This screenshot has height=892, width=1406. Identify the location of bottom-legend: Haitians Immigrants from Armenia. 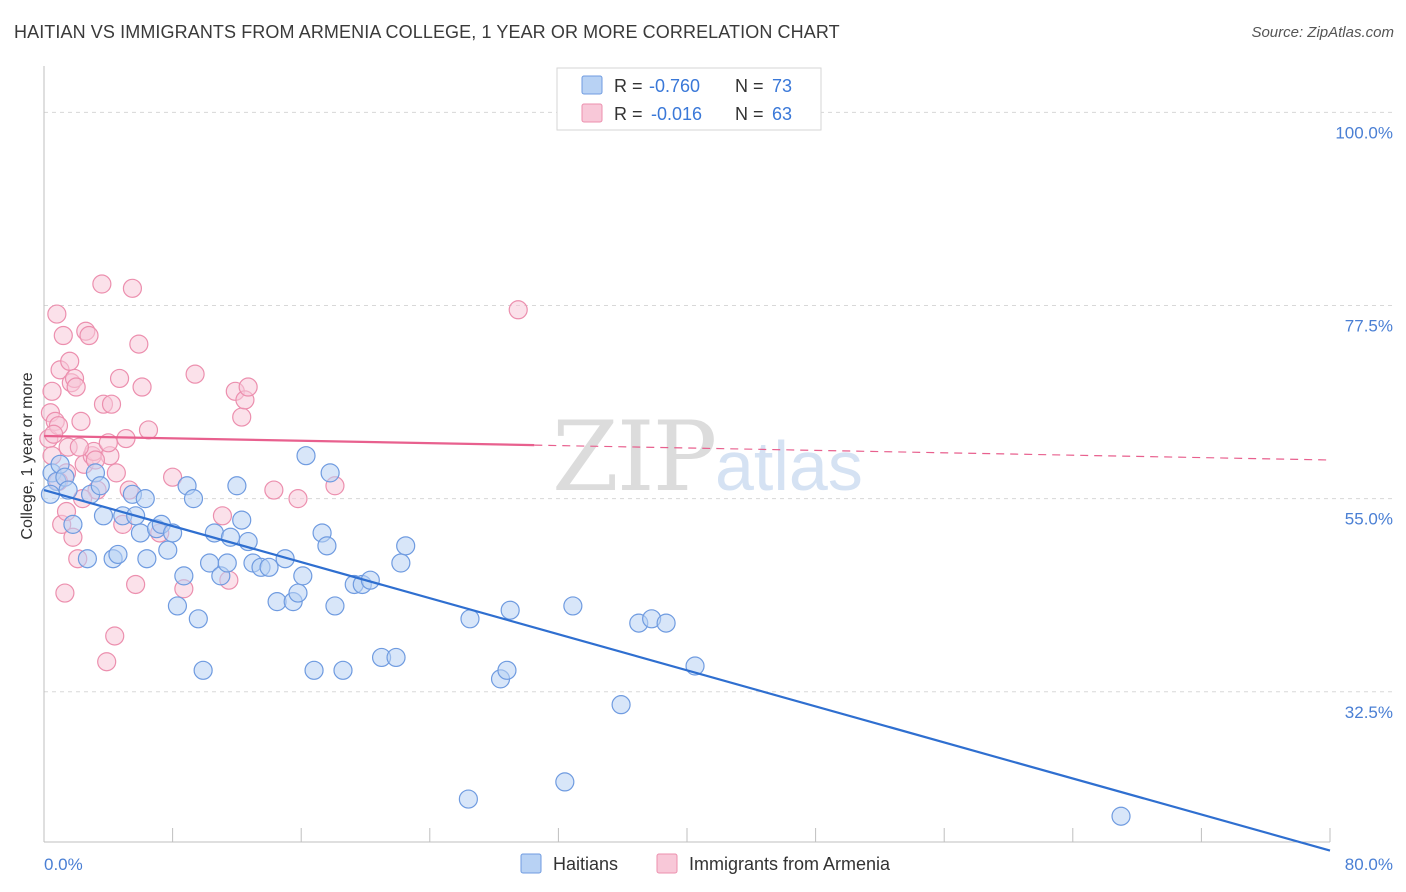
(705, 863).